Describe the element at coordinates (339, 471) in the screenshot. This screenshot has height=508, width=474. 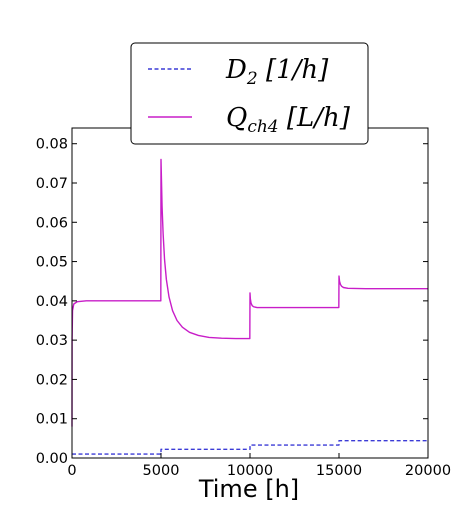
I see `x-tick-label: 15000` at that location.